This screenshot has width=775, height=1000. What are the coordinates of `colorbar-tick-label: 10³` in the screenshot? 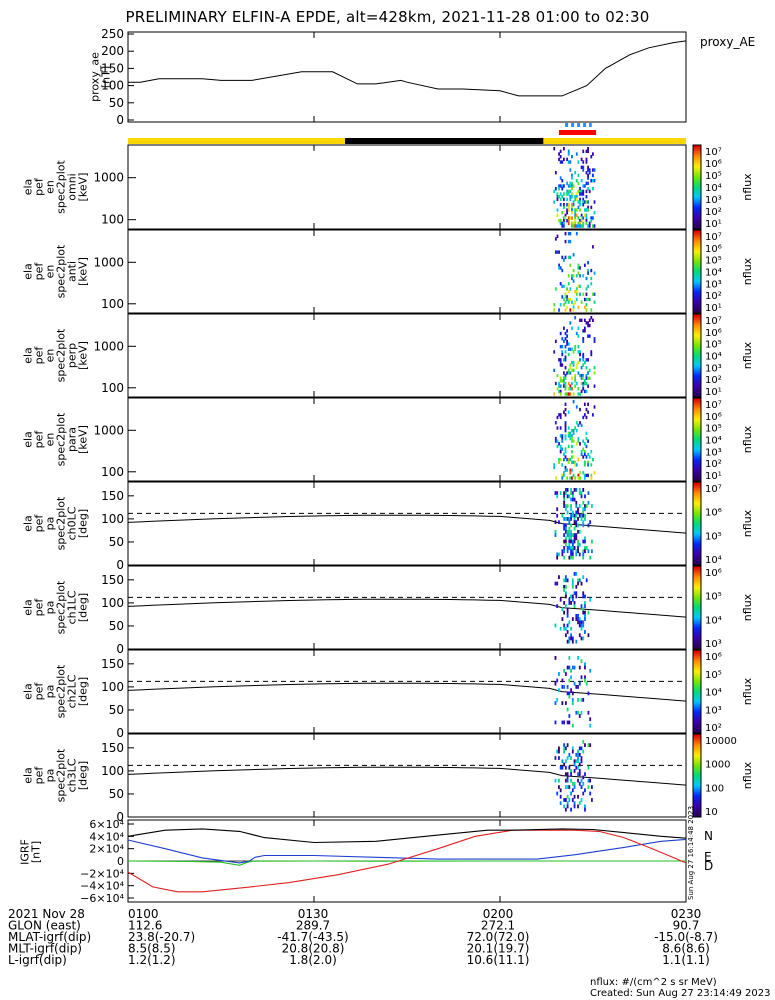 It's located at (713, 368).